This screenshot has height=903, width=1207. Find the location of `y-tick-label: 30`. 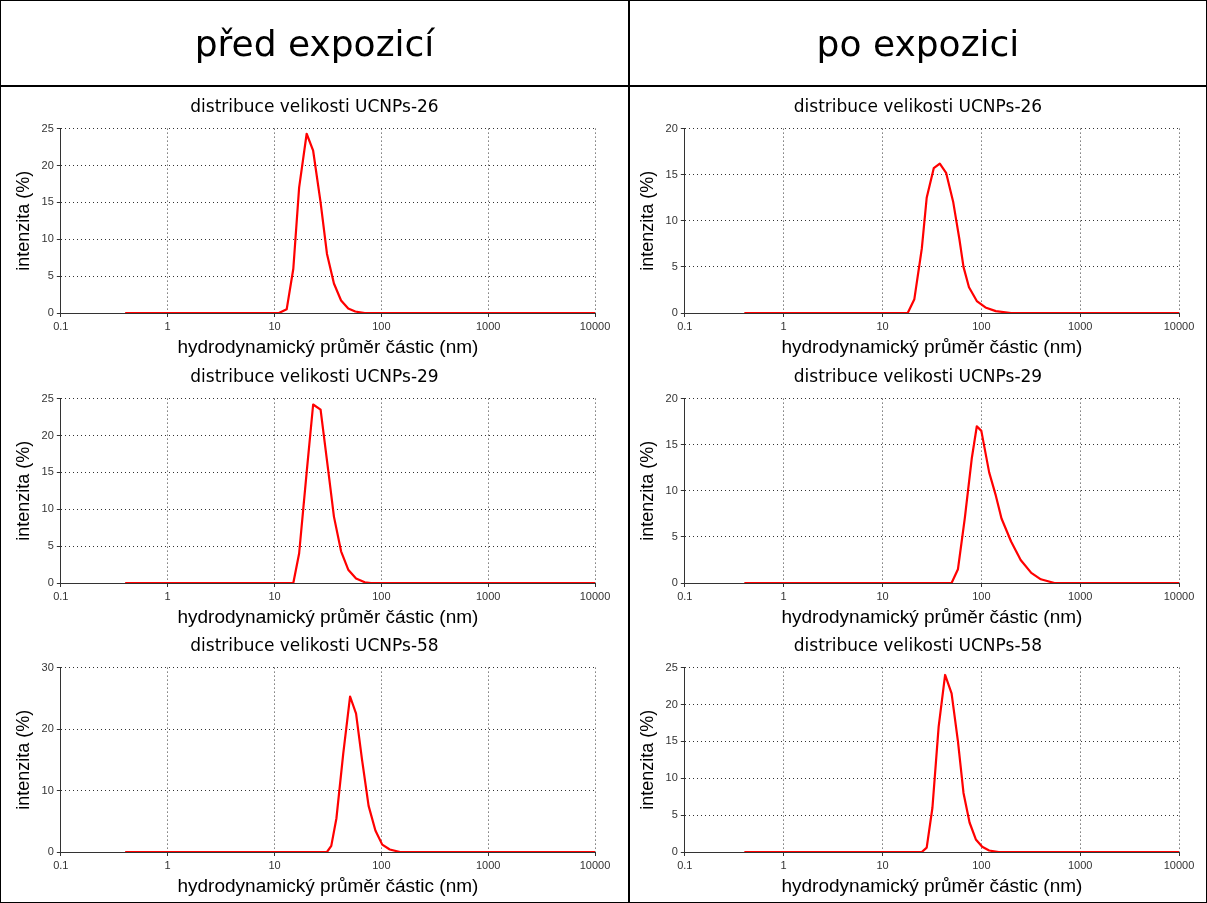

y-tick-label: 30 is located at coordinates (48, 666).